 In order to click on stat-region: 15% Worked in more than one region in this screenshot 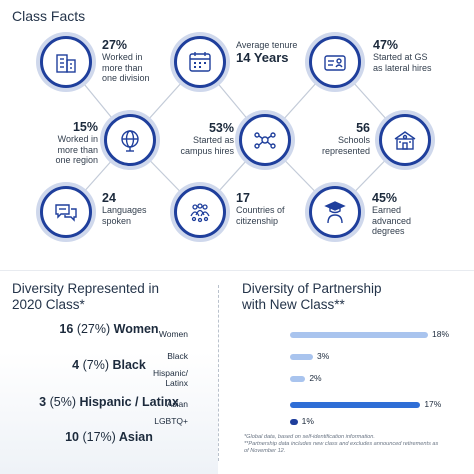, I will do `click(76, 142)`.